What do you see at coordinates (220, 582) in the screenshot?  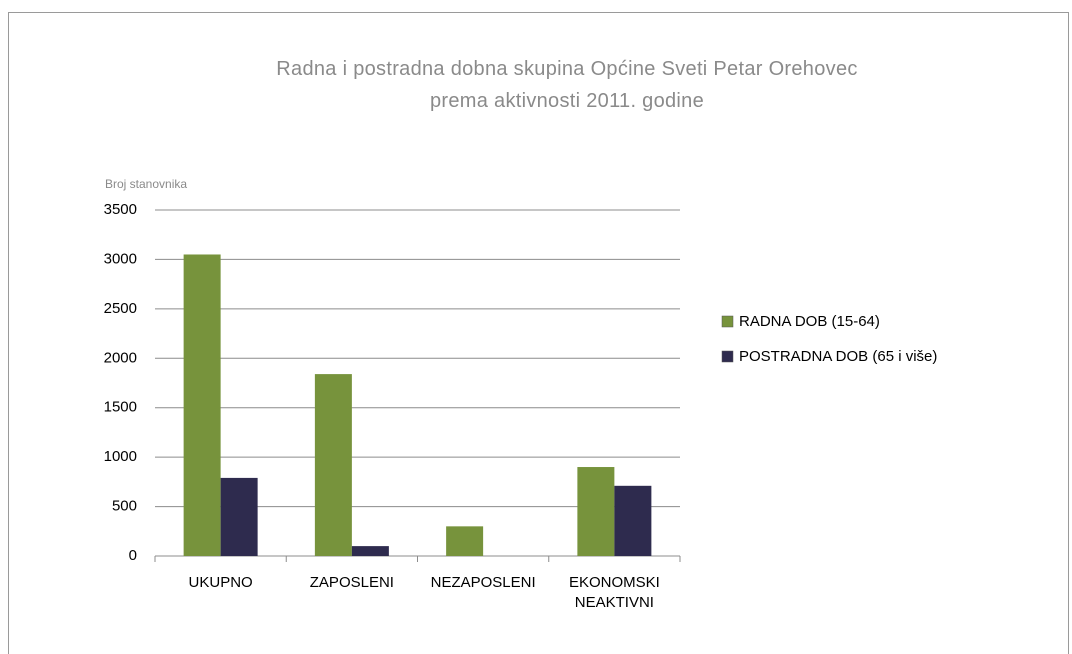 I see `x-tick-label: UKUPNO` at bounding box center [220, 582].